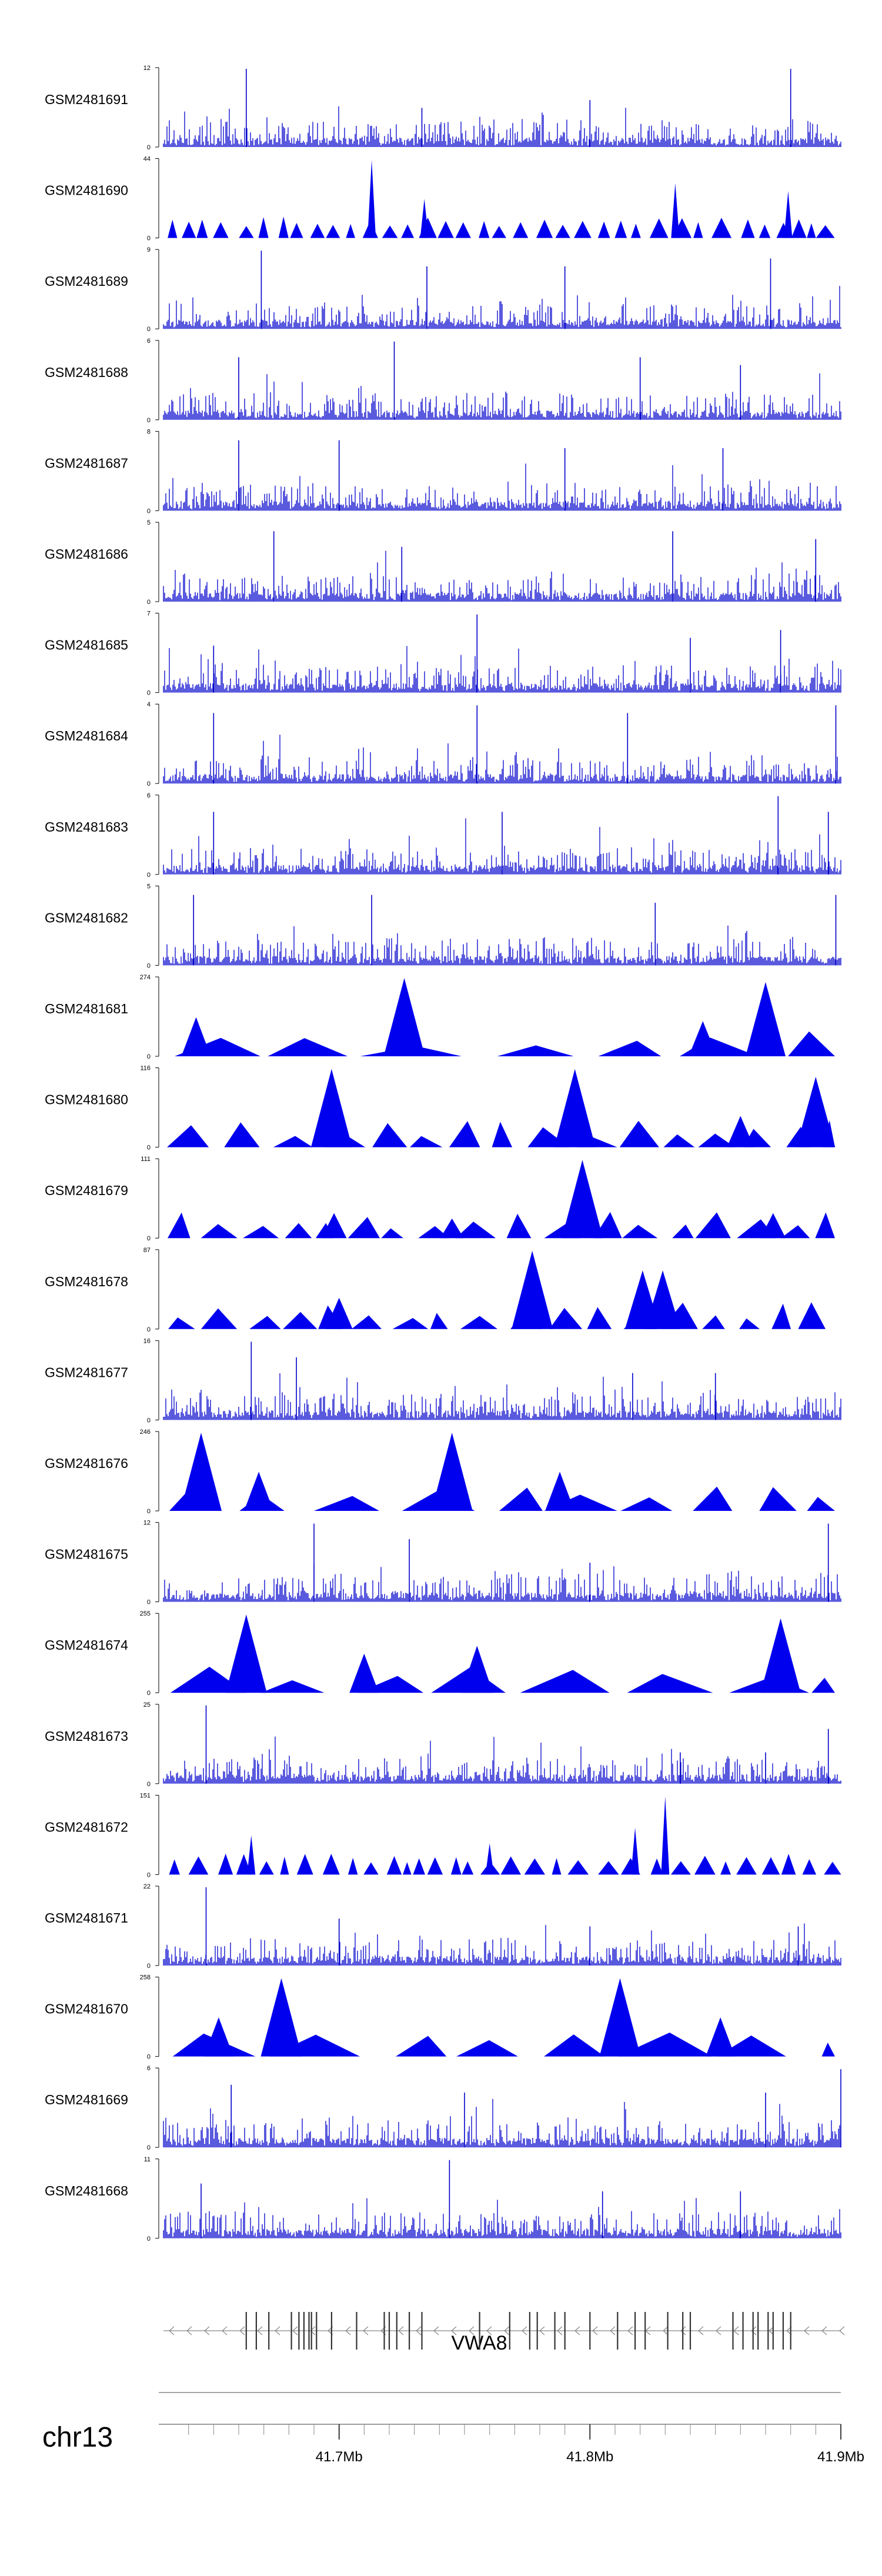  What do you see at coordinates (435, 1290) in the screenshot?
I see `track-GSM2481678: GSM2481678 87 0` at bounding box center [435, 1290].